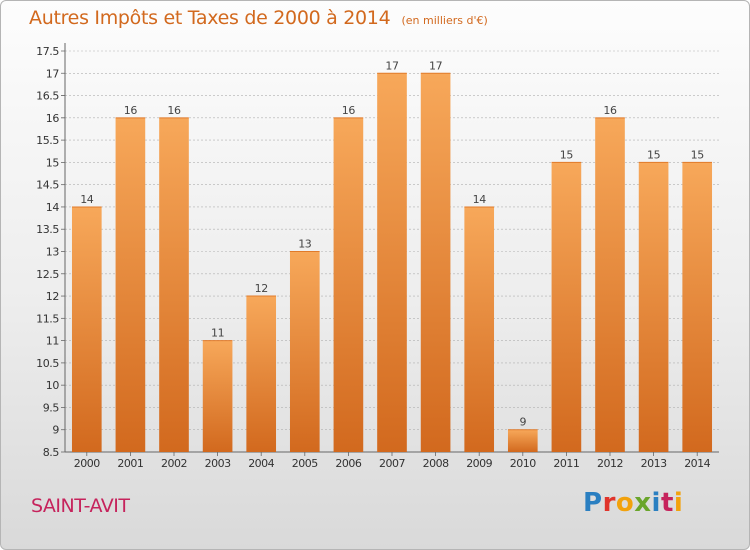 The width and height of the screenshot is (750, 550). What do you see at coordinates (697, 463) in the screenshot?
I see `x-tick-label: 2014` at bounding box center [697, 463].